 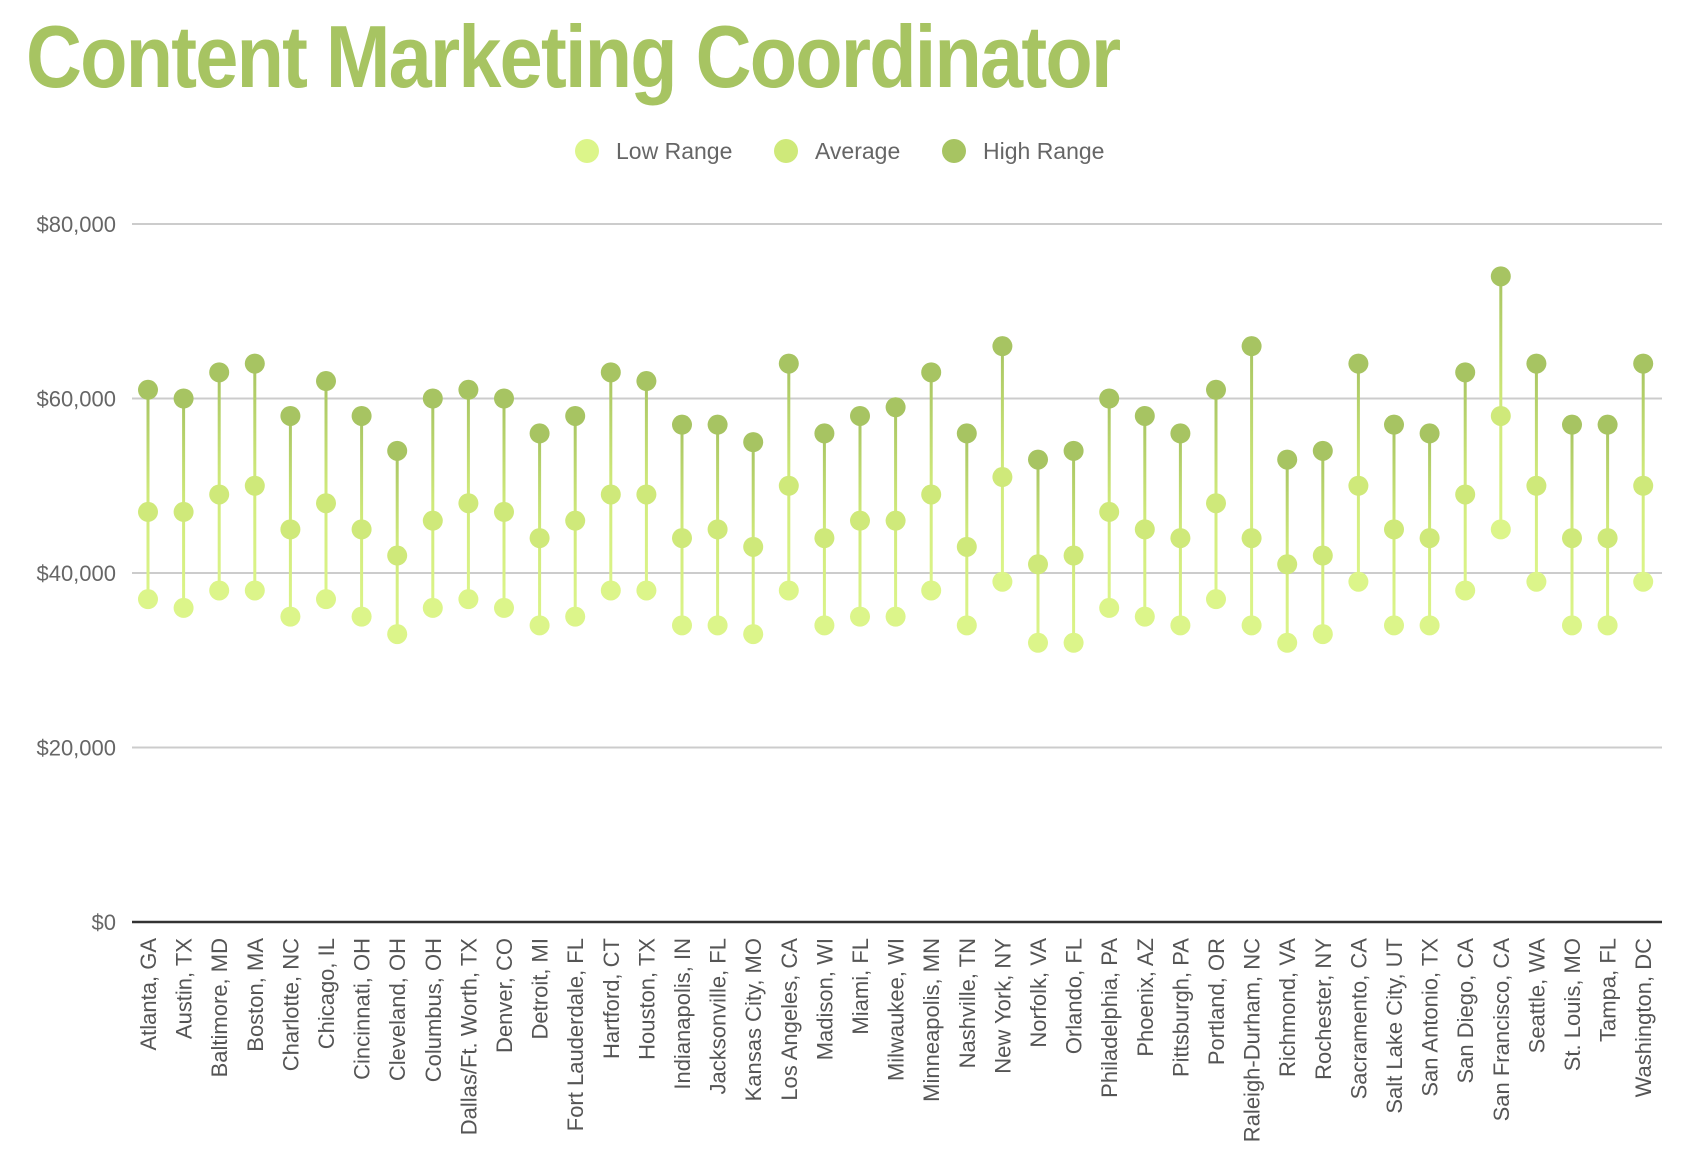 What do you see at coordinates (931, 1020) in the screenshot?
I see `x-tick-label: Minneapolis, MN` at bounding box center [931, 1020].